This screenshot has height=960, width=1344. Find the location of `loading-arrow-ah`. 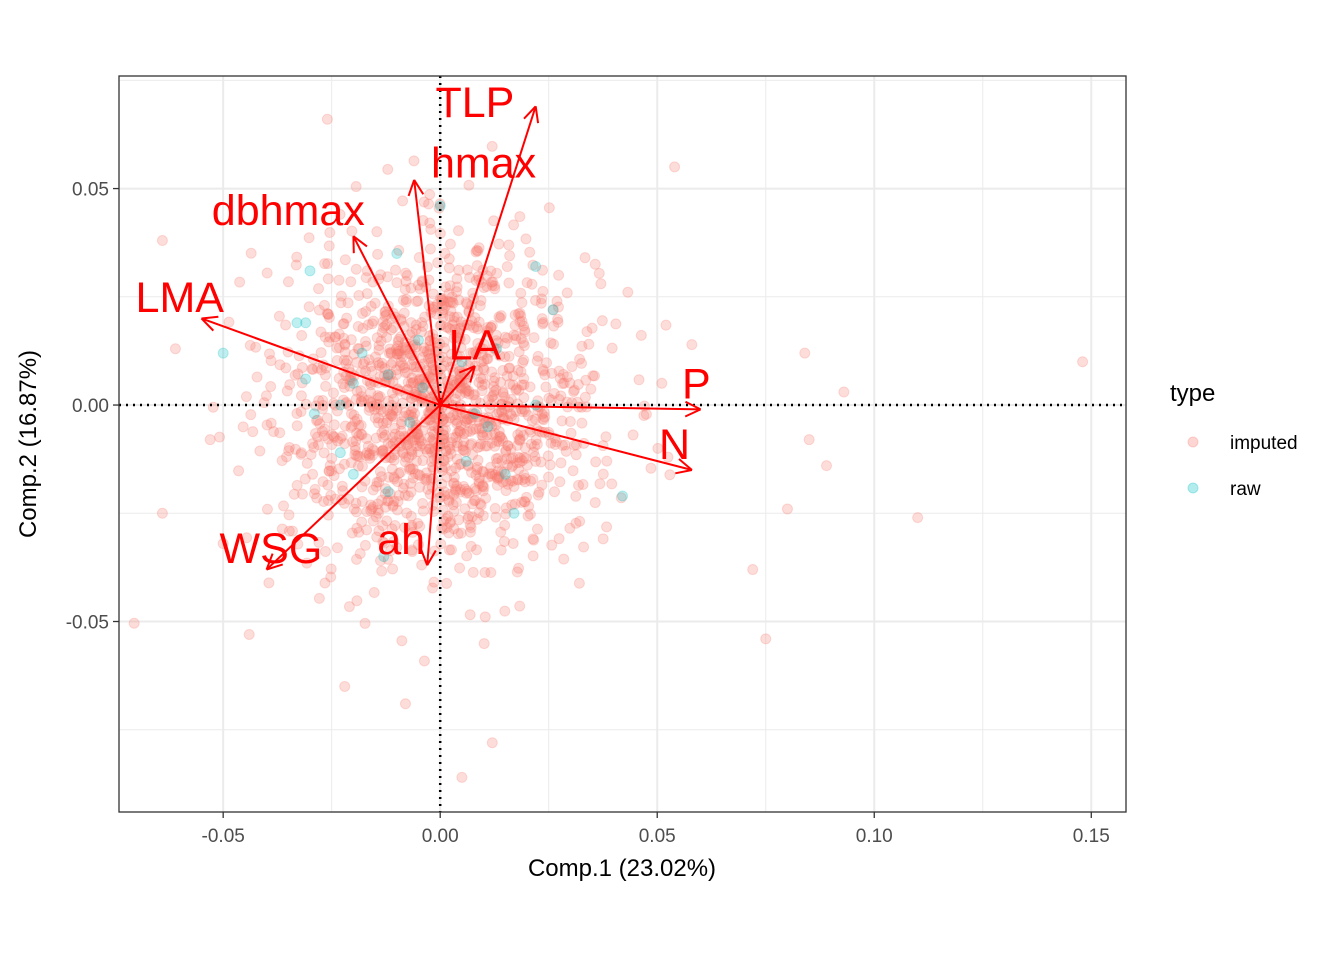

loading-arrow-ah is located at coordinates (434, 485).